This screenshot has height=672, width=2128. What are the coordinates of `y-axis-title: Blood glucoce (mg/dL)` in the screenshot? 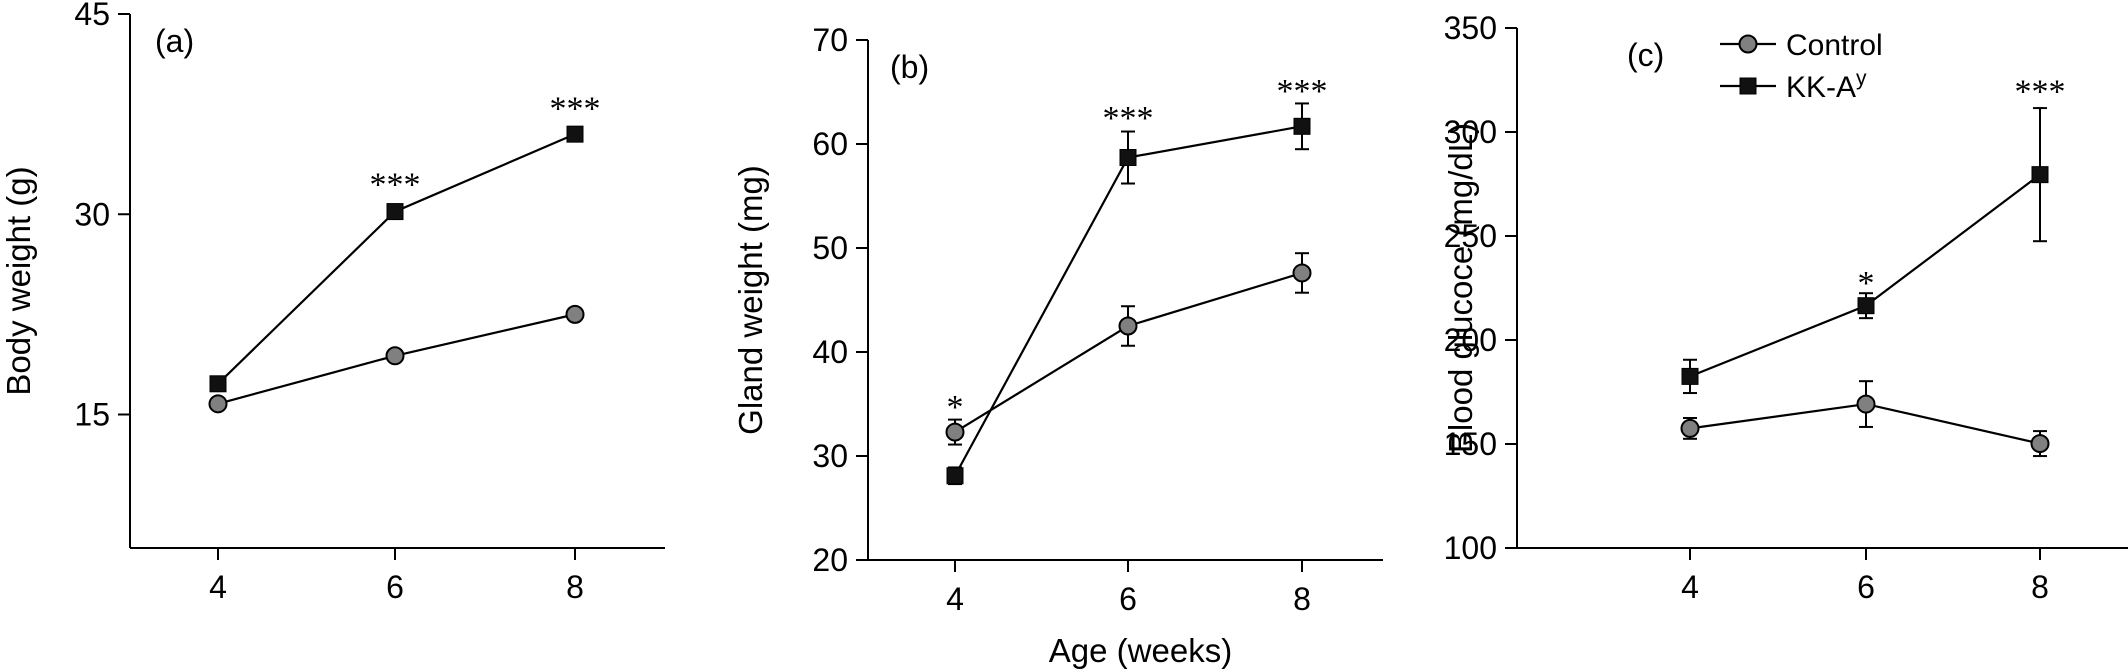 It's located at (1460, 288).